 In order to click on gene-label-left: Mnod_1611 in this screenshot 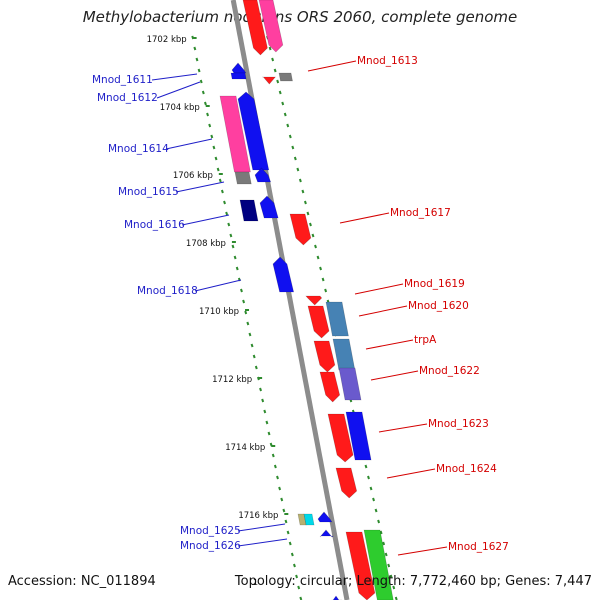, I will do `click(122, 80)`.